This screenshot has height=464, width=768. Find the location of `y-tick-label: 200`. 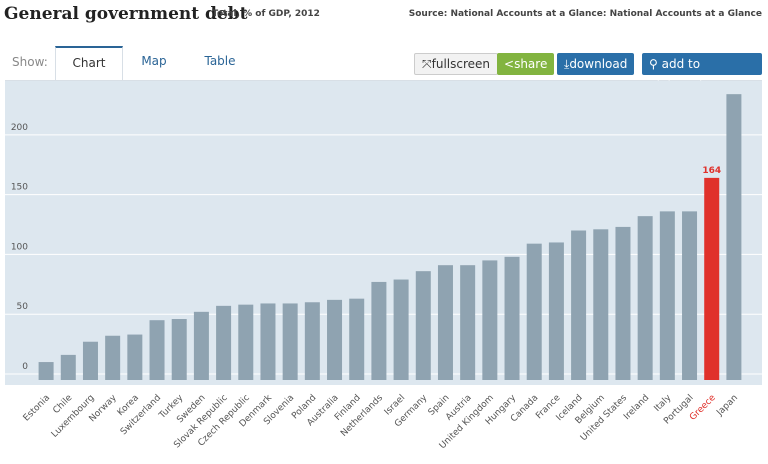

y-tick-label: 200 is located at coordinates (19, 128).